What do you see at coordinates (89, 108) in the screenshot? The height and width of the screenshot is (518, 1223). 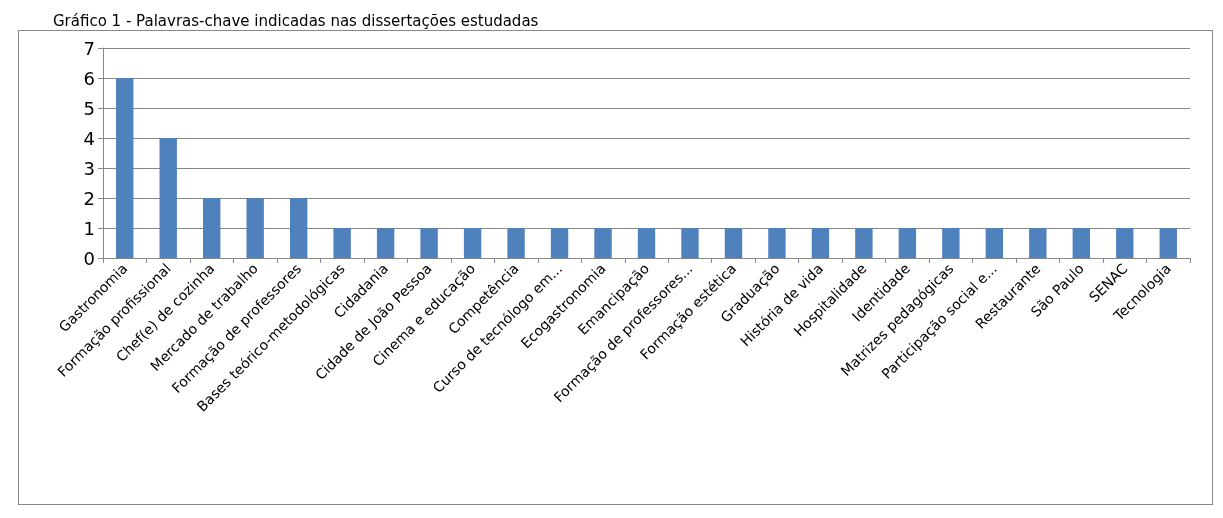 I see `y-tick-label: 5` at bounding box center [89, 108].